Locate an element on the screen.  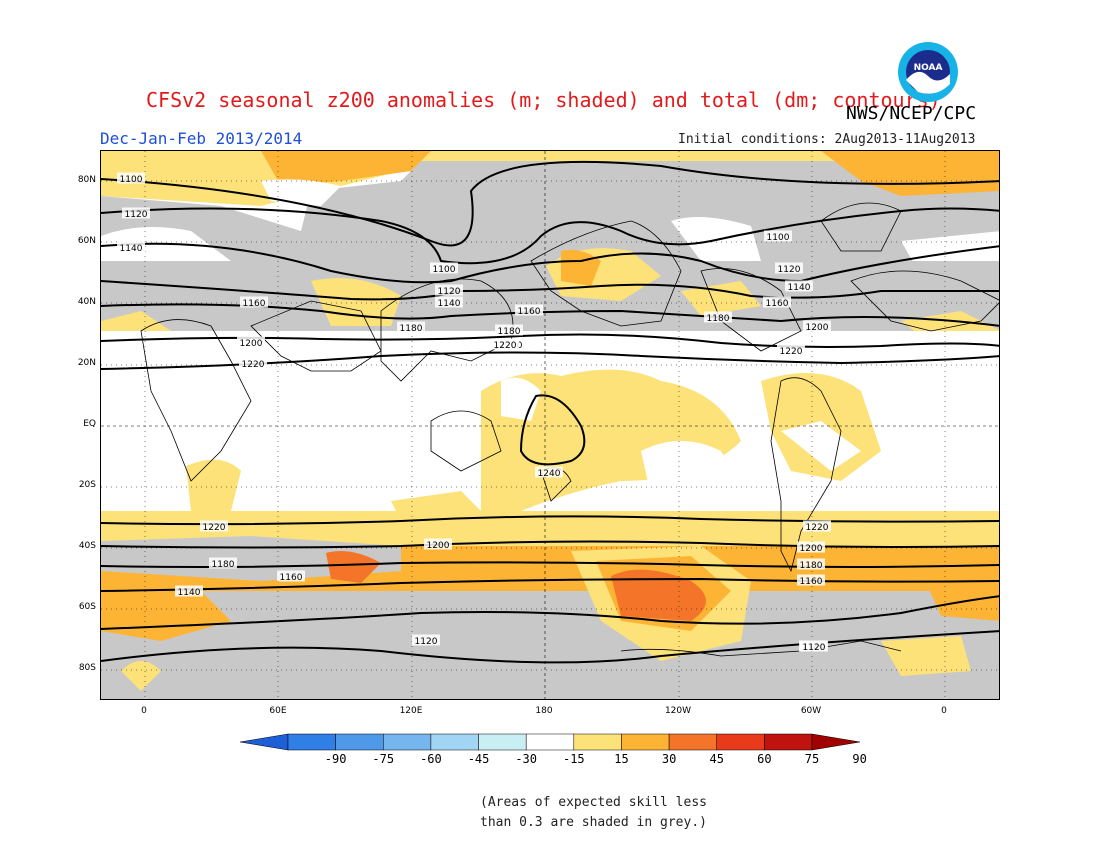
latitude-label: 80N is located at coordinates (86, 180).